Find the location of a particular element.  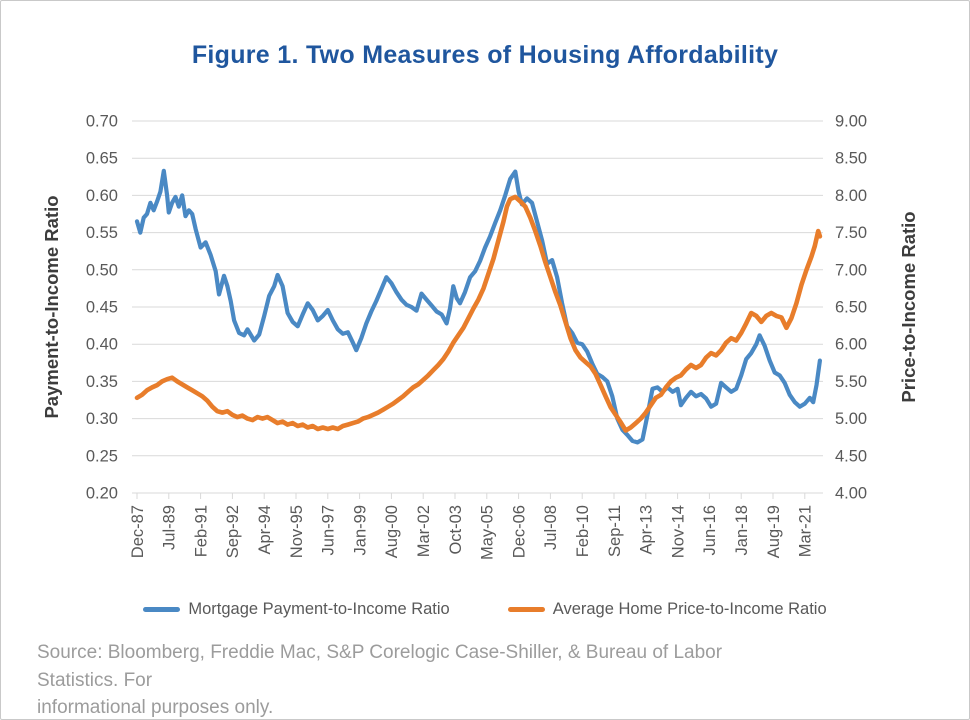

x-axis-tick-label: May-05 is located at coordinates (488, 532).